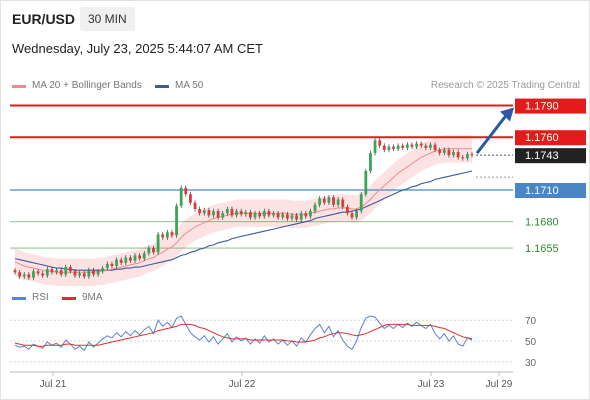 The width and height of the screenshot is (590, 400). I want to click on level-label-1.1710: 1.1710, so click(542, 191).